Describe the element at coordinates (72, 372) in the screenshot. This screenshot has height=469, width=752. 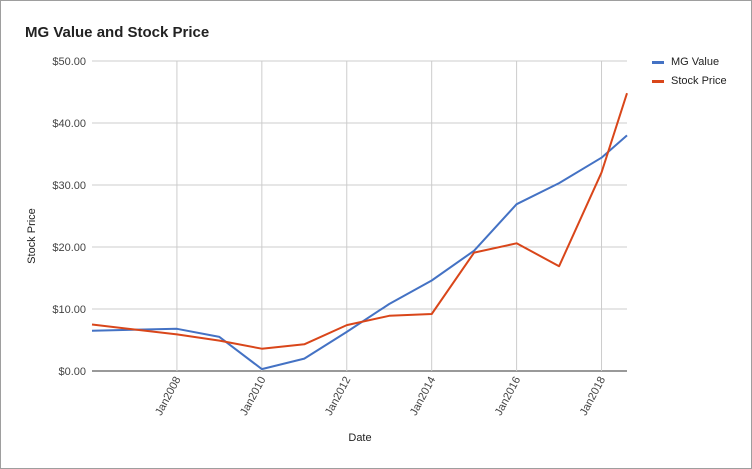
I see `y-tick-label: $0.00` at that location.